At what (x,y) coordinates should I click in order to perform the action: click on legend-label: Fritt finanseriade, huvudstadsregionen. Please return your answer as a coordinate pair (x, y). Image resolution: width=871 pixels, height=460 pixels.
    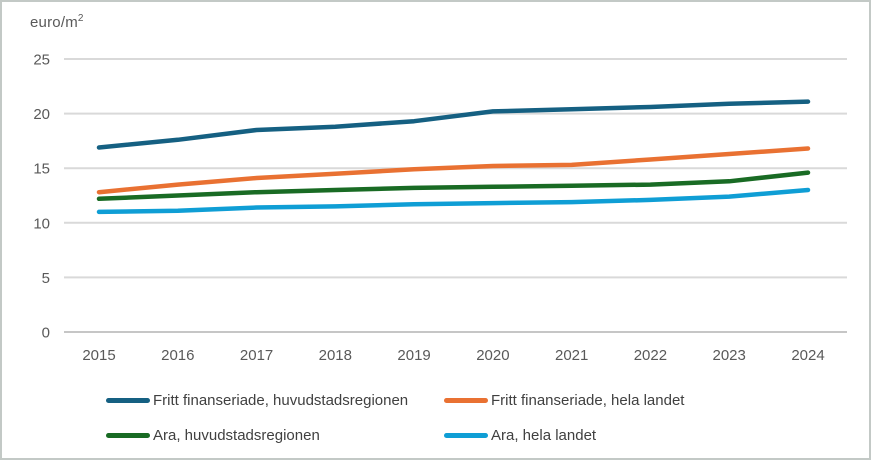
    Looking at the image, I should click on (281, 400).